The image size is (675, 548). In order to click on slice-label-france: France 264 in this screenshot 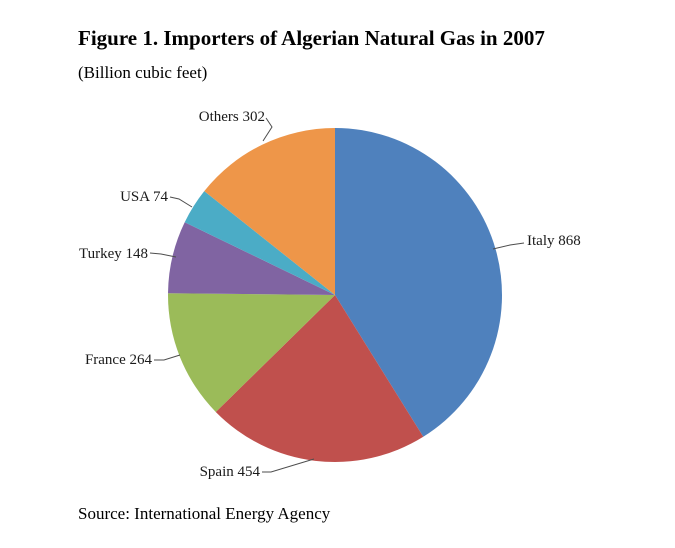, I will do `click(119, 360)`.